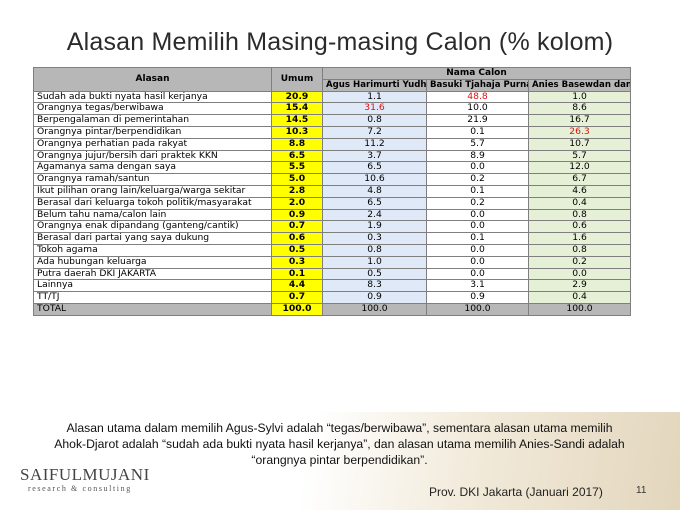 This screenshot has height=510, width=680. Describe the element at coordinates (332, 262) in the screenshot. I see `table-row: Ada hubungan keluarga 0.3 1.0 0.0 0.2` at that location.